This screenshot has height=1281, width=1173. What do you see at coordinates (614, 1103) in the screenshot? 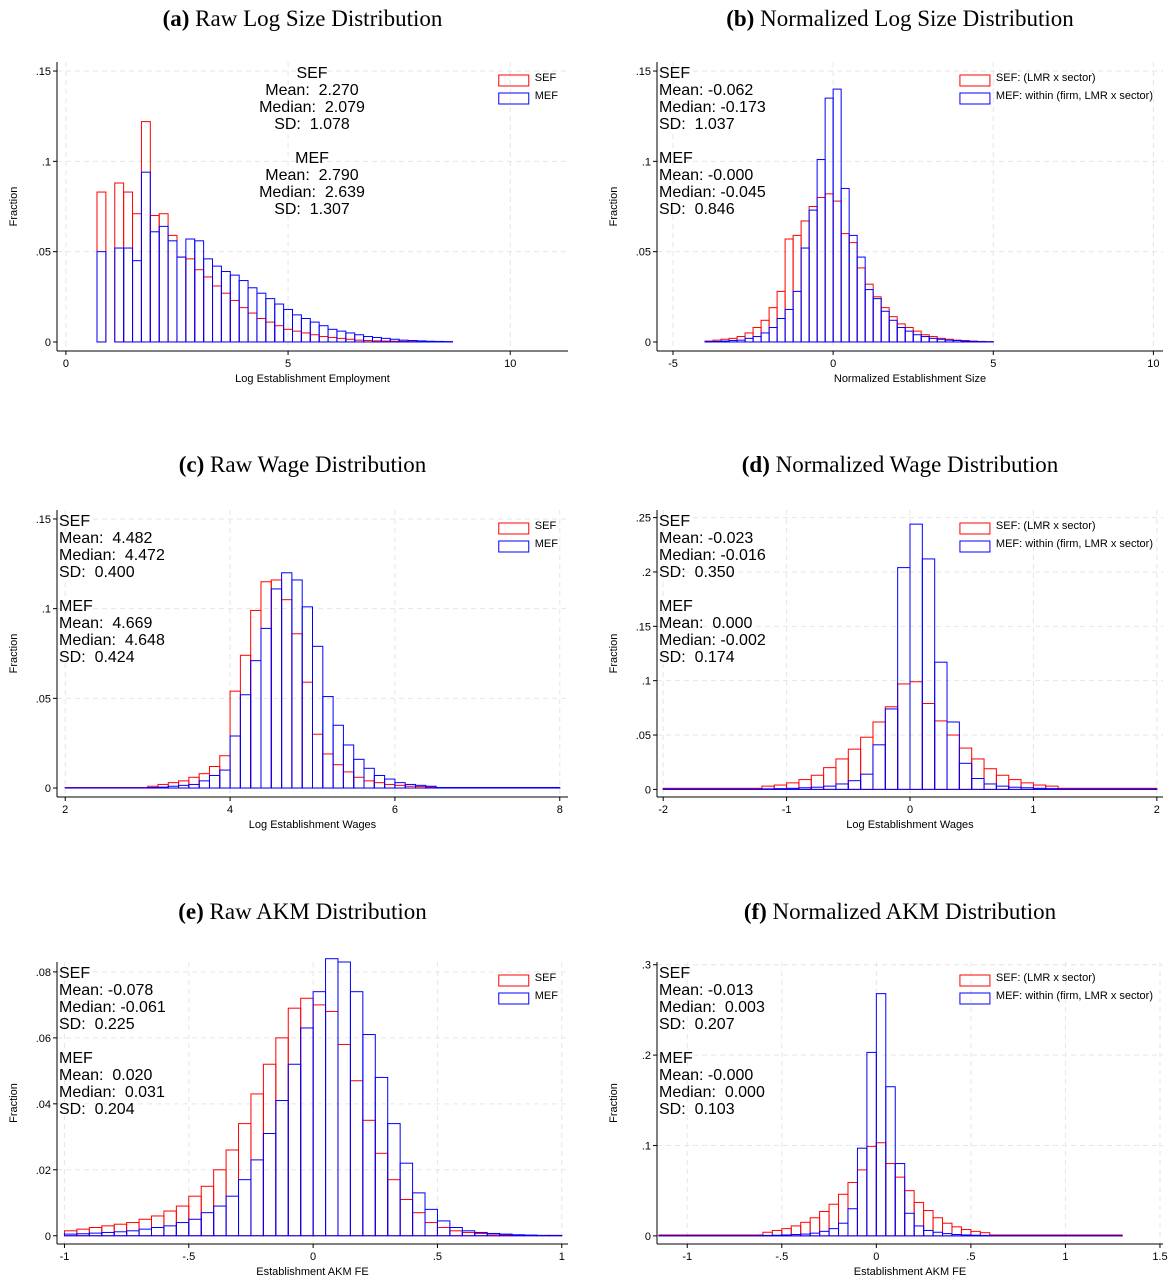
I see `y-axis-title: Fraction` at bounding box center [614, 1103].